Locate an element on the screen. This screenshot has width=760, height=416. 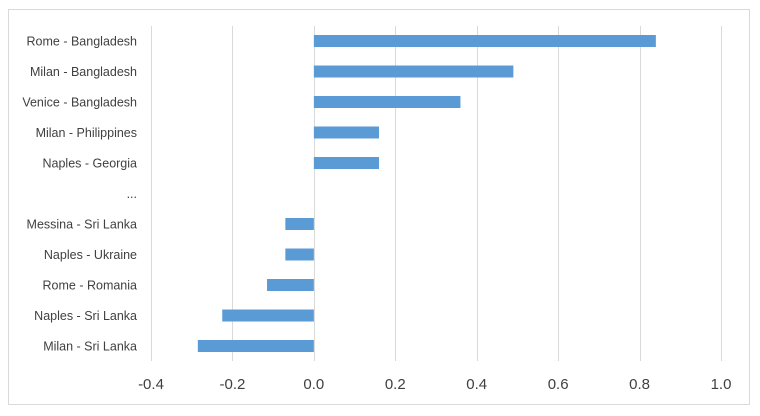
x-tick-label: 0.0 is located at coordinates (313, 384).